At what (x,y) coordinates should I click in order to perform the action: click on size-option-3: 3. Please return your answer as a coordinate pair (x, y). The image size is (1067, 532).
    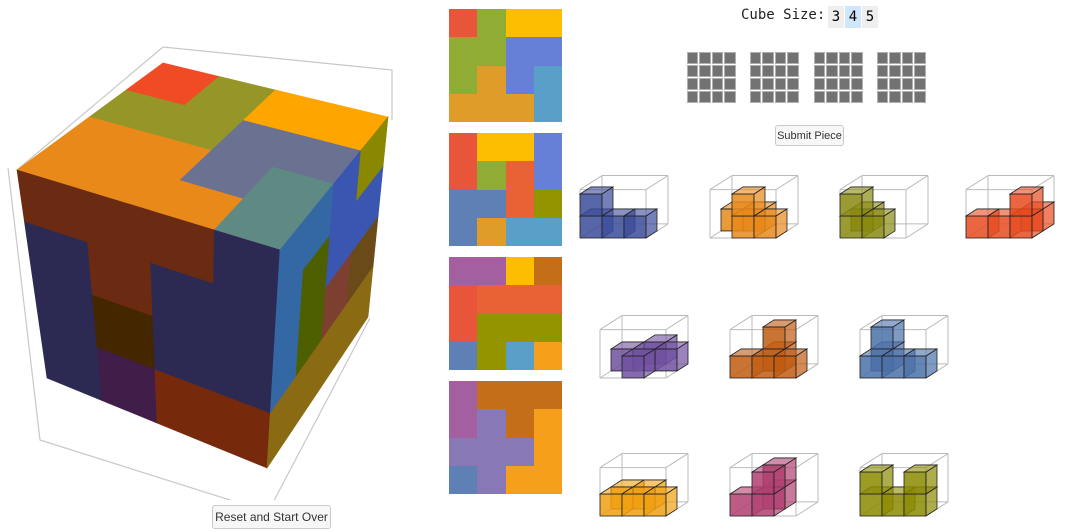
    Looking at the image, I should click on (836, 17).